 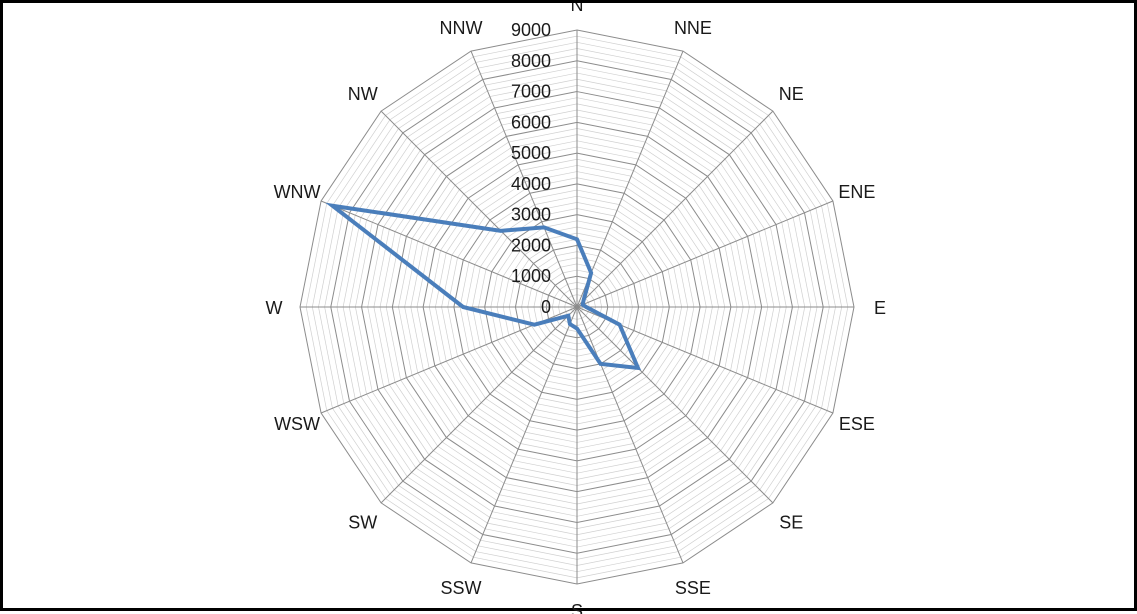 I want to click on tick-label: 0, so click(x=546, y=307).